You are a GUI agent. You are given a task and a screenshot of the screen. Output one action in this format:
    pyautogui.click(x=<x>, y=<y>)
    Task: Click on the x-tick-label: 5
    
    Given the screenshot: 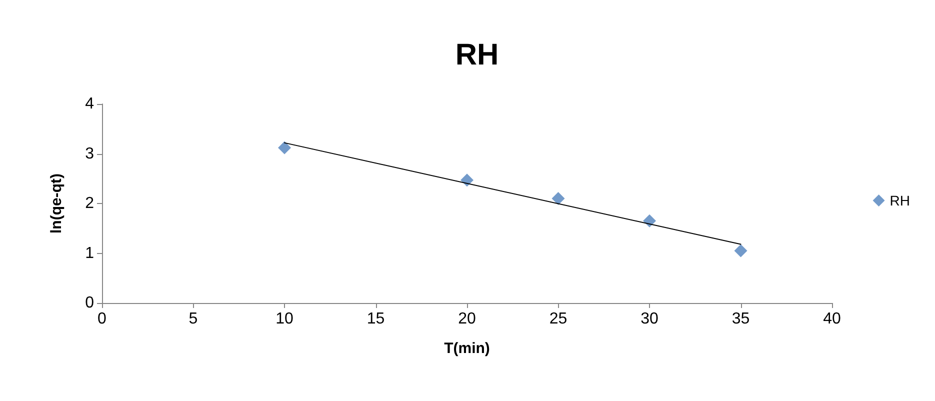 What is the action you would take?
    pyautogui.click(x=193, y=319)
    